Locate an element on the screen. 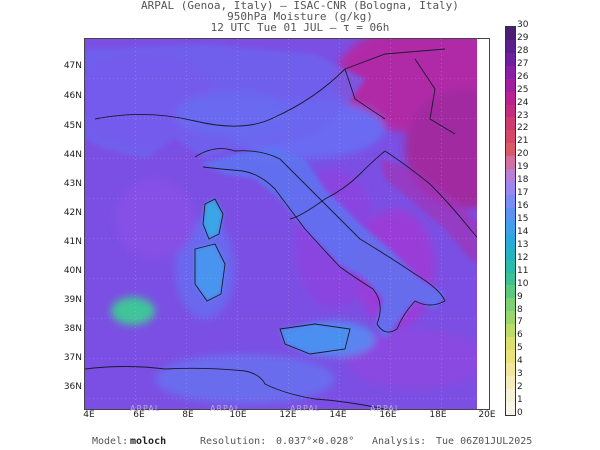 This screenshot has width=600, height=450. colorbar-label: 2 is located at coordinates (520, 387).